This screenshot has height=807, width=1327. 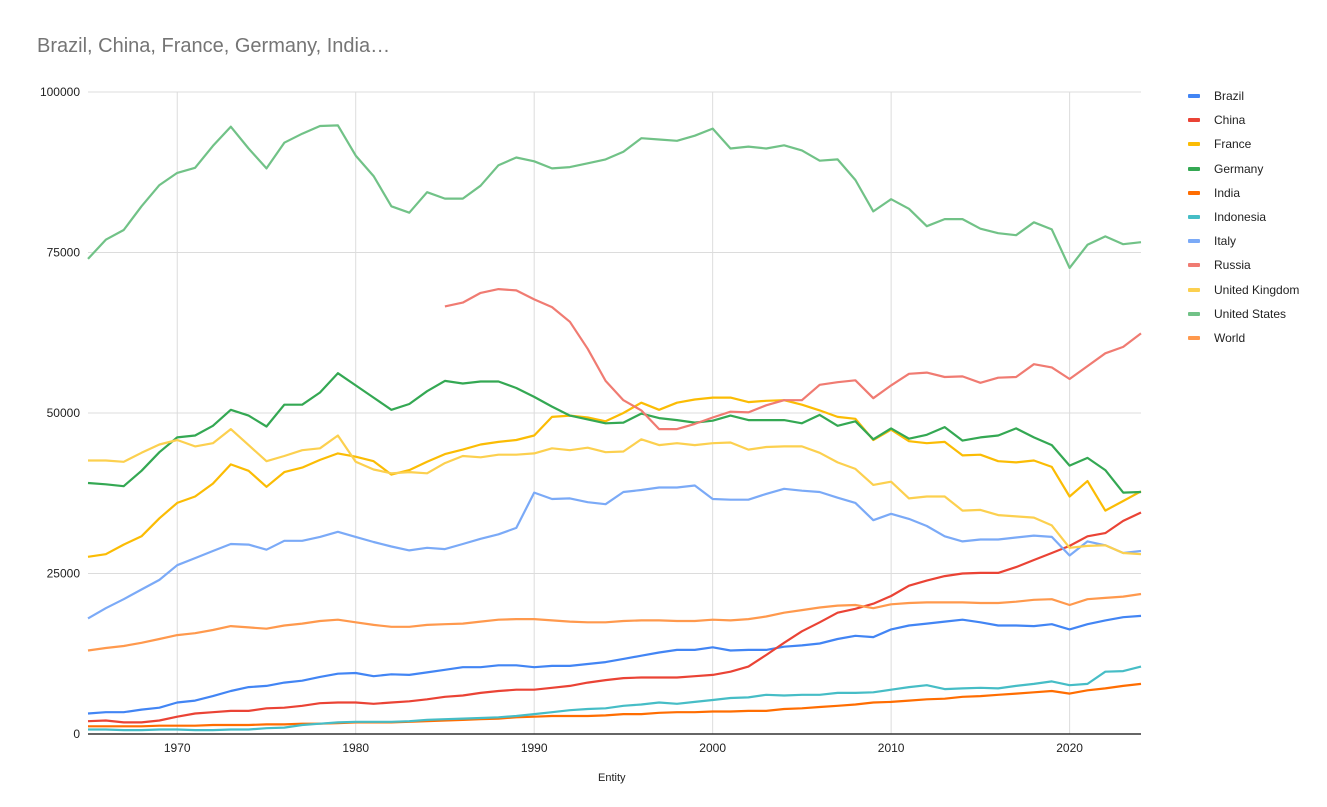 I want to click on legend-item-china: China, so click(x=1243, y=120).